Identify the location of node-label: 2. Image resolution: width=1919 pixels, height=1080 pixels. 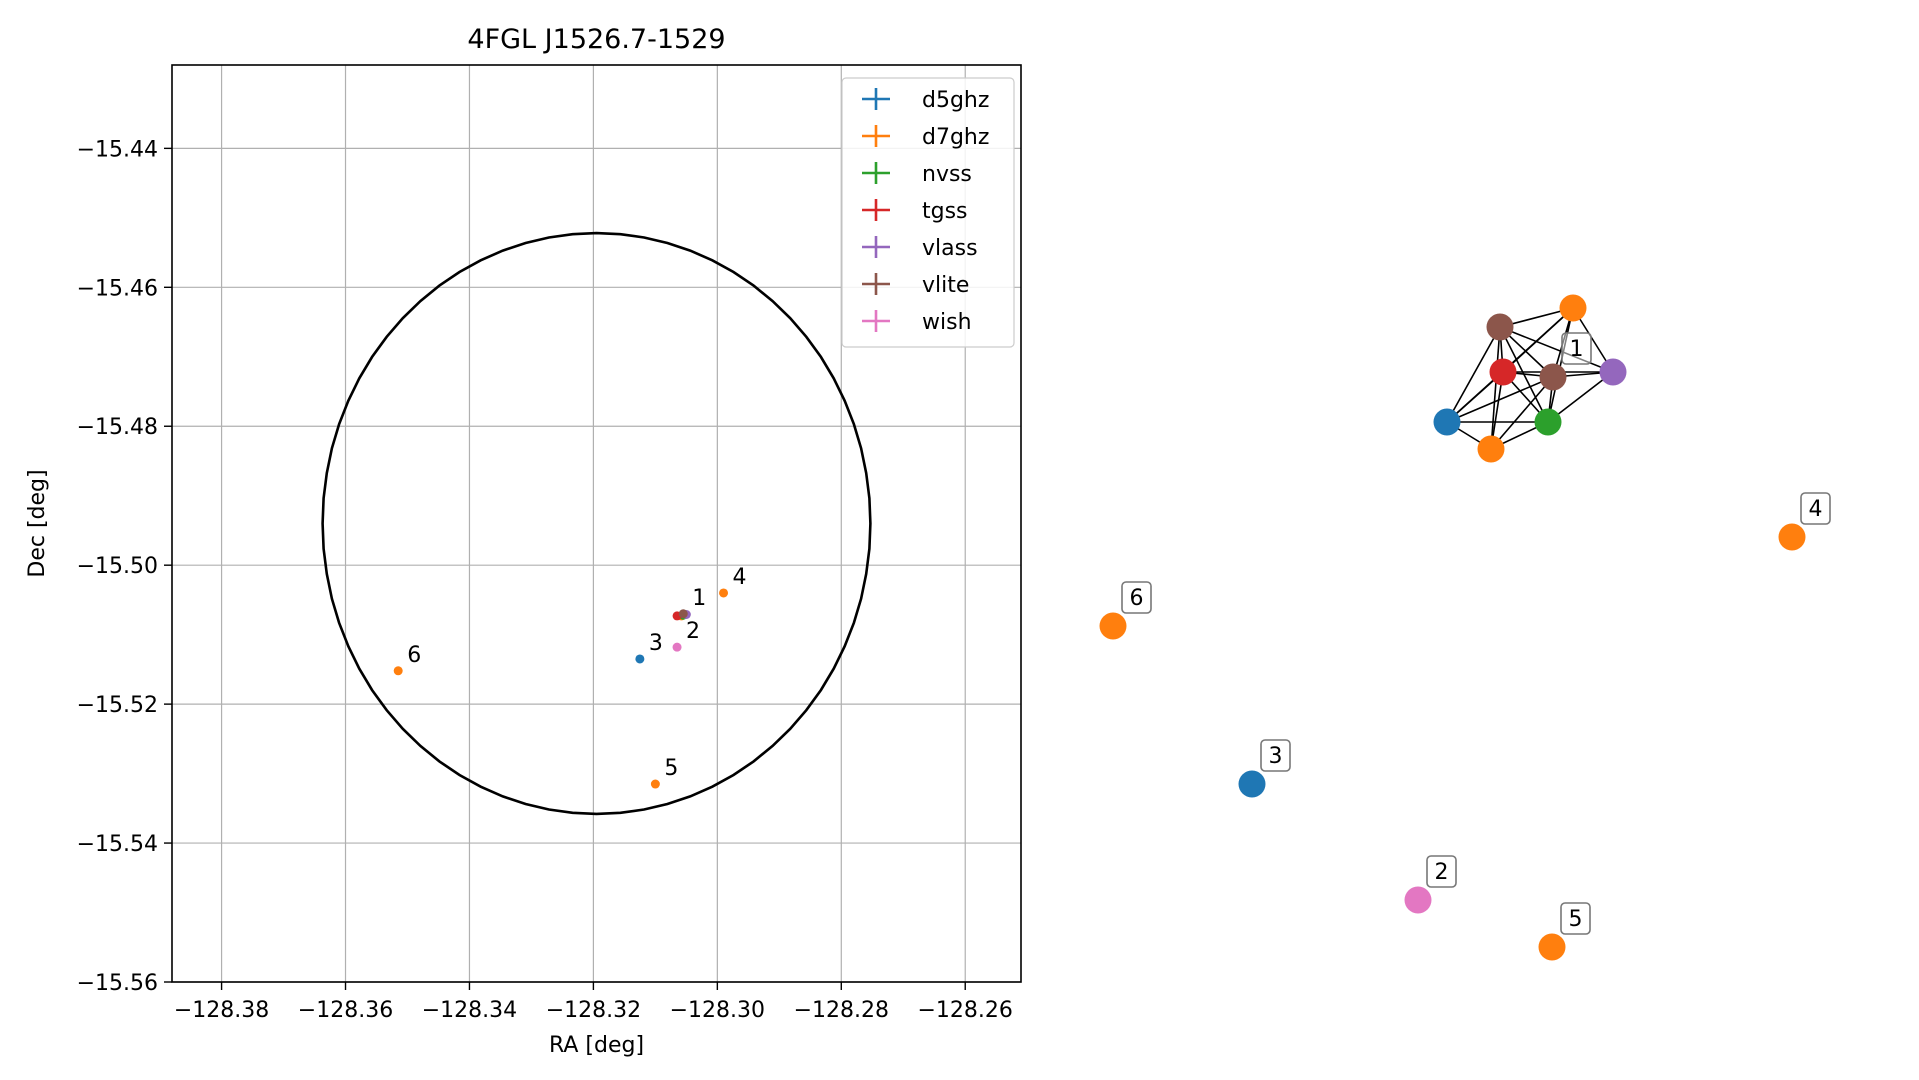
(1442, 872).